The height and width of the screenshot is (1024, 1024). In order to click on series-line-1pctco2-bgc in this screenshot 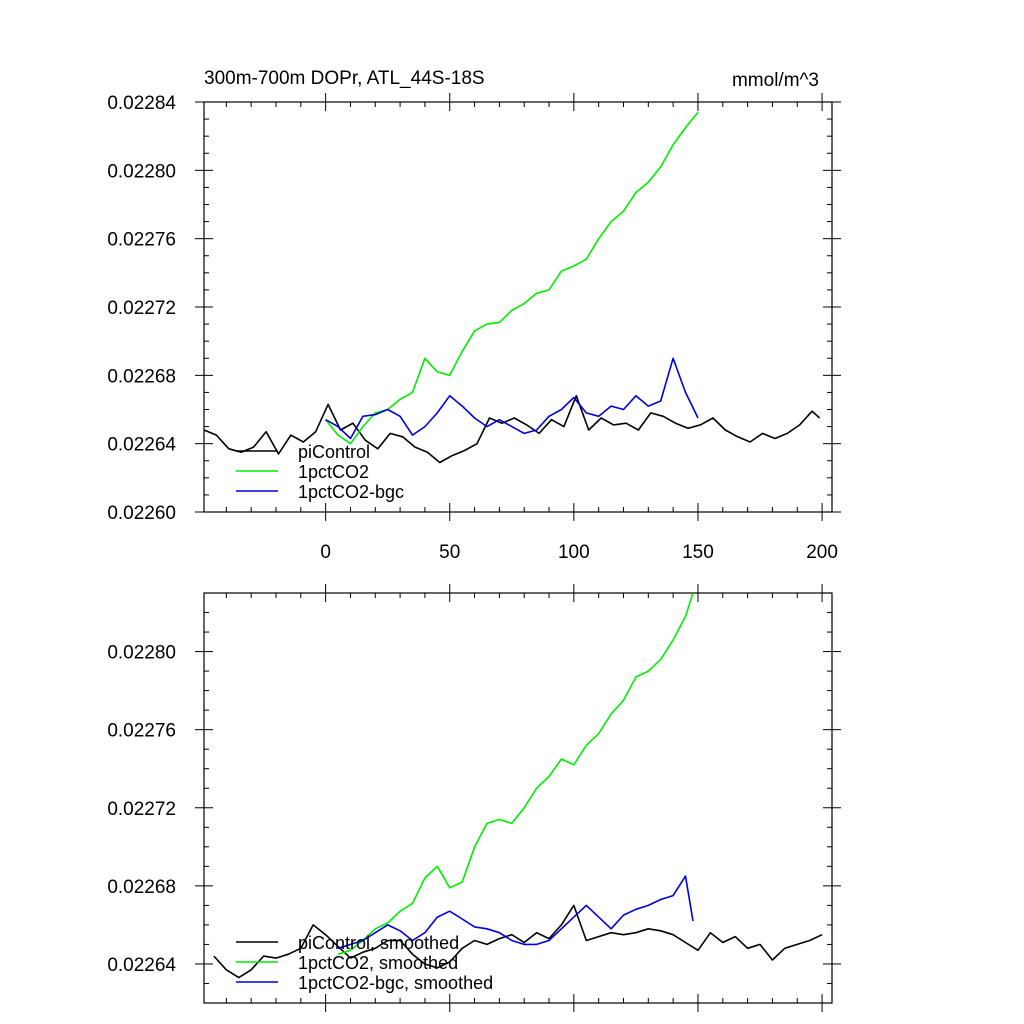, I will do `click(512, 398)`.